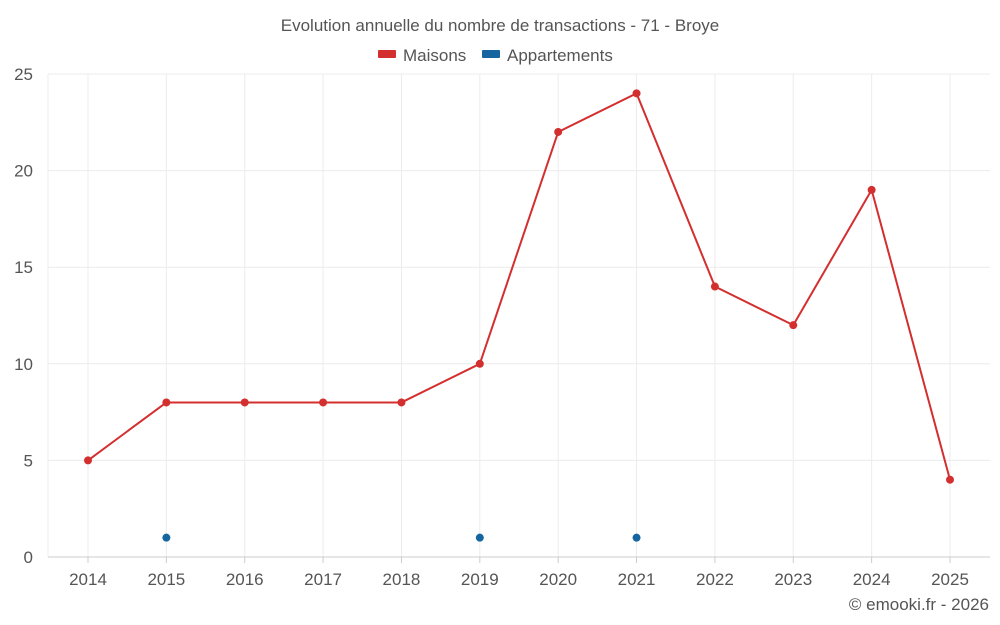  What do you see at coordinates (166, 579) in the screenshot?
I see `x-tick-label: 2015` at bounding box center [166, 579].